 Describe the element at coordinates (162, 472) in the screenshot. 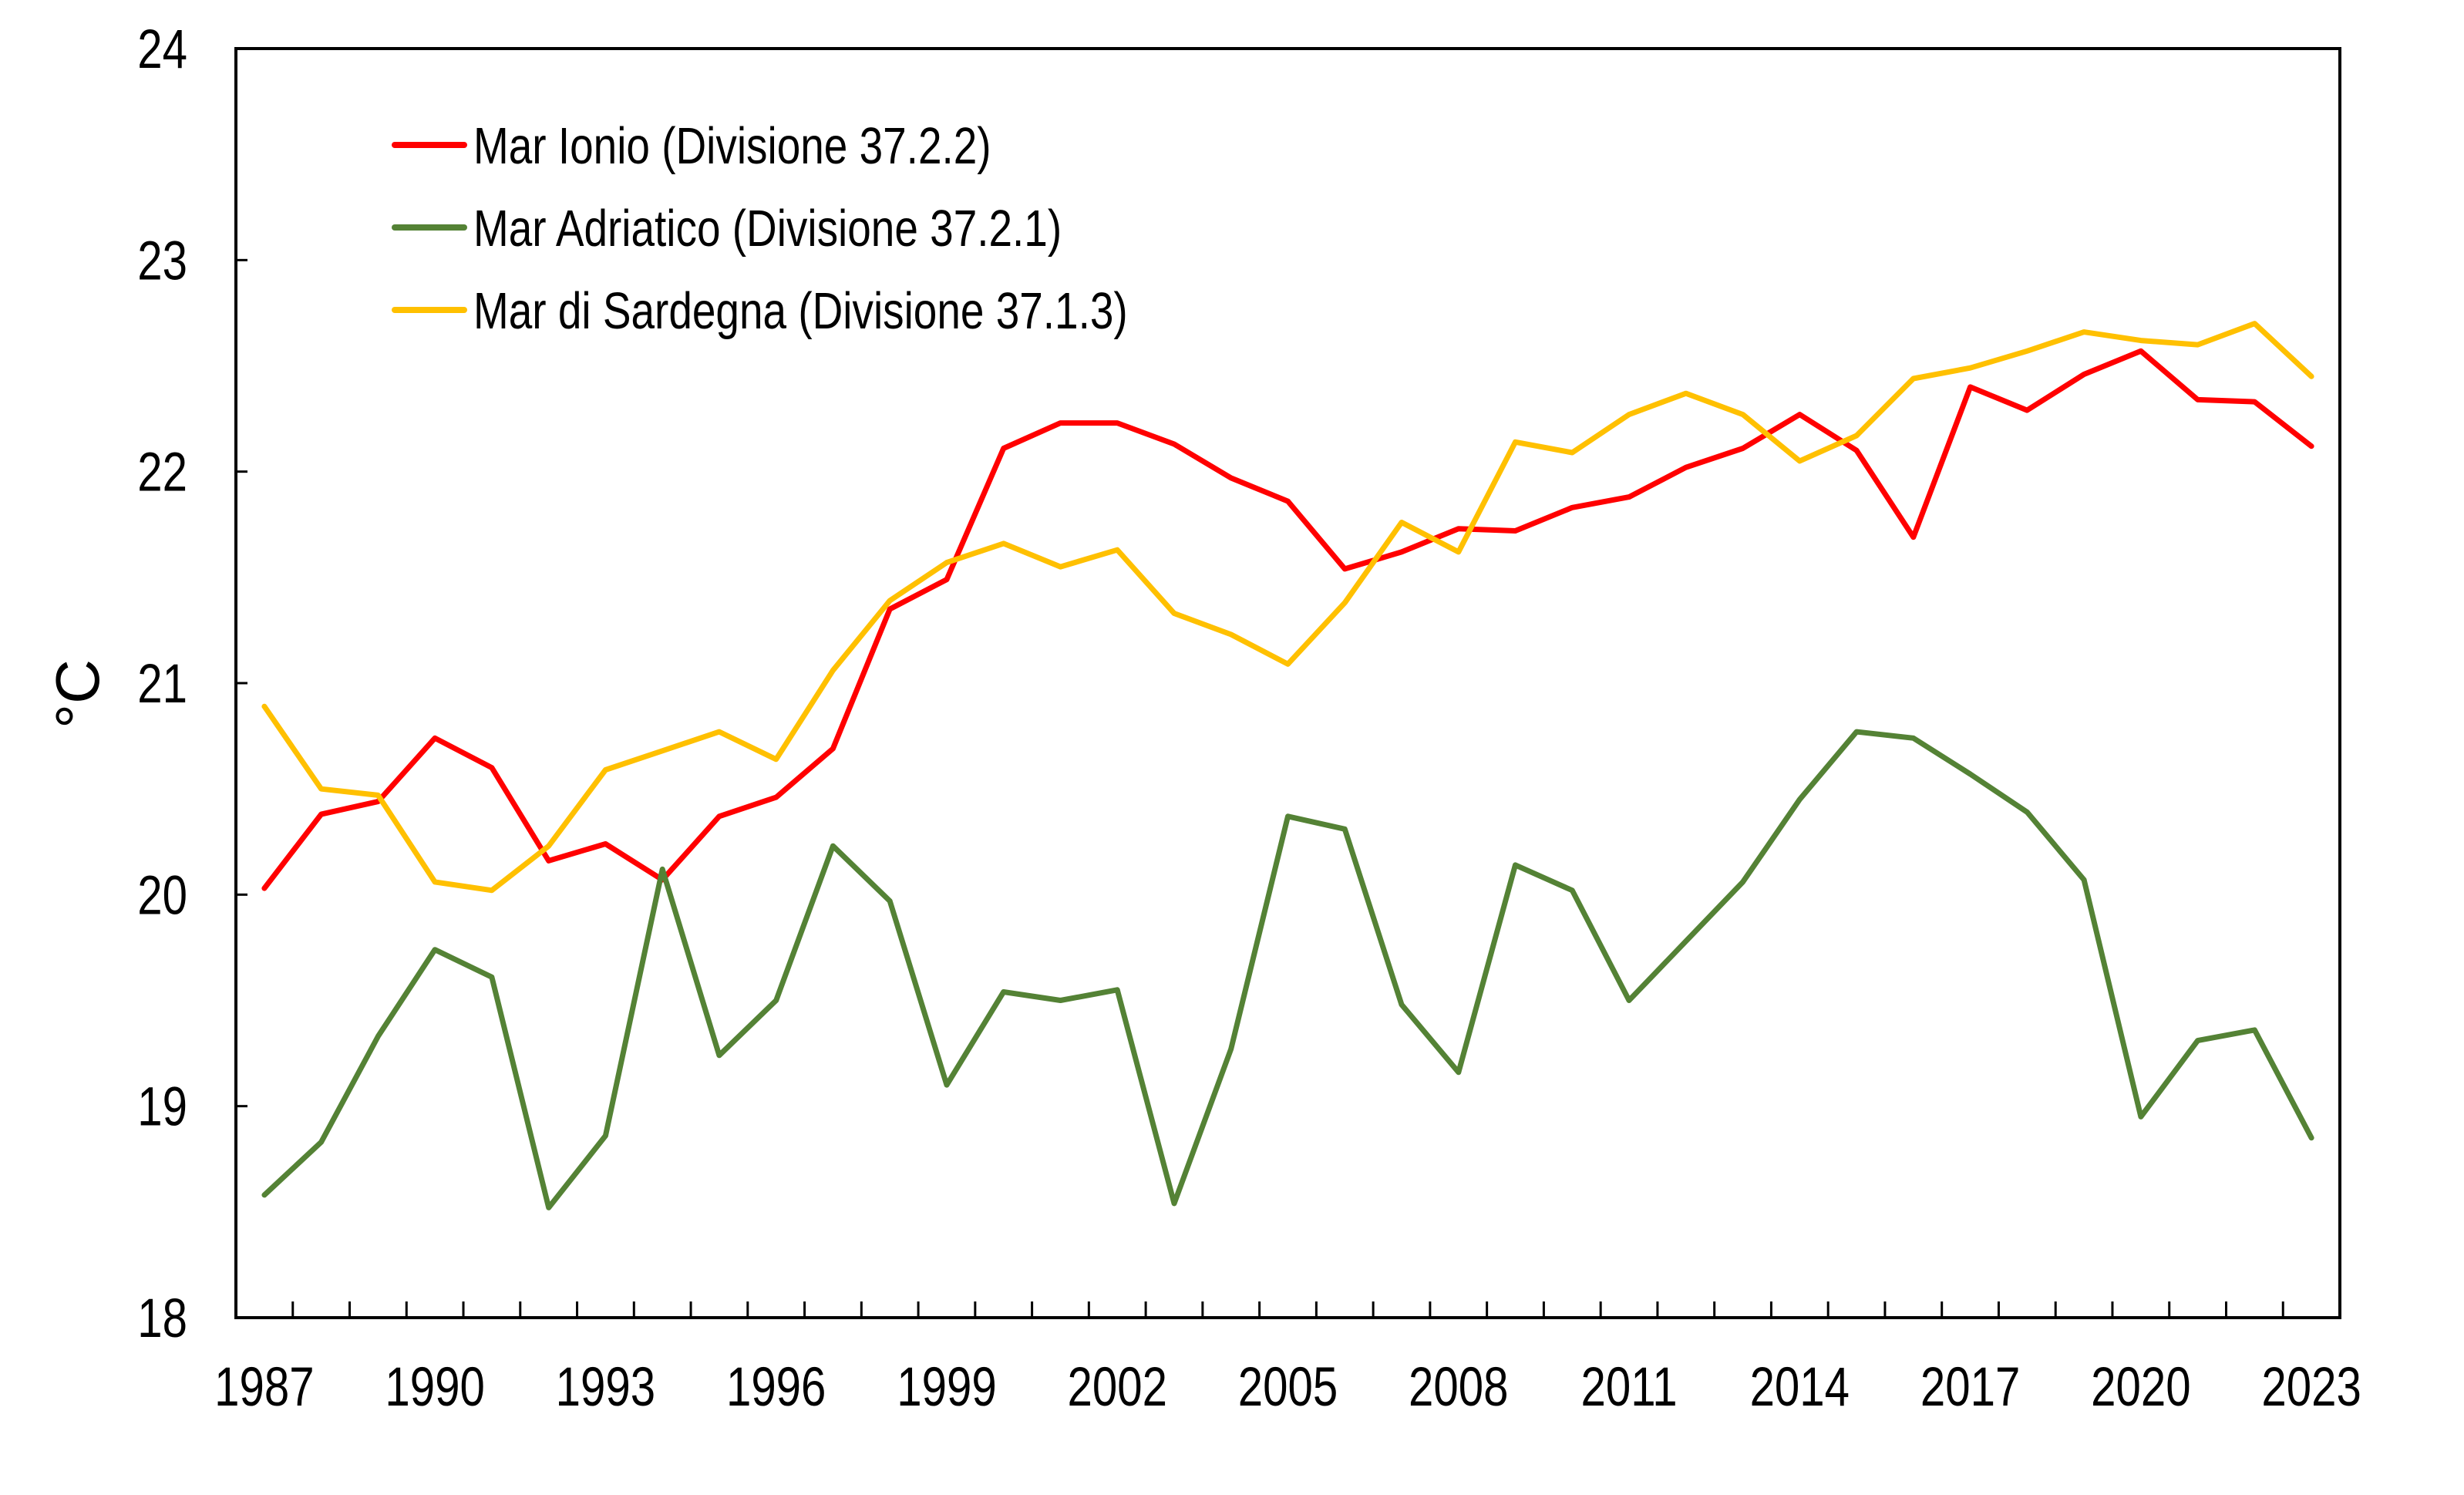

I see `y-tick-label: 22` at that location.